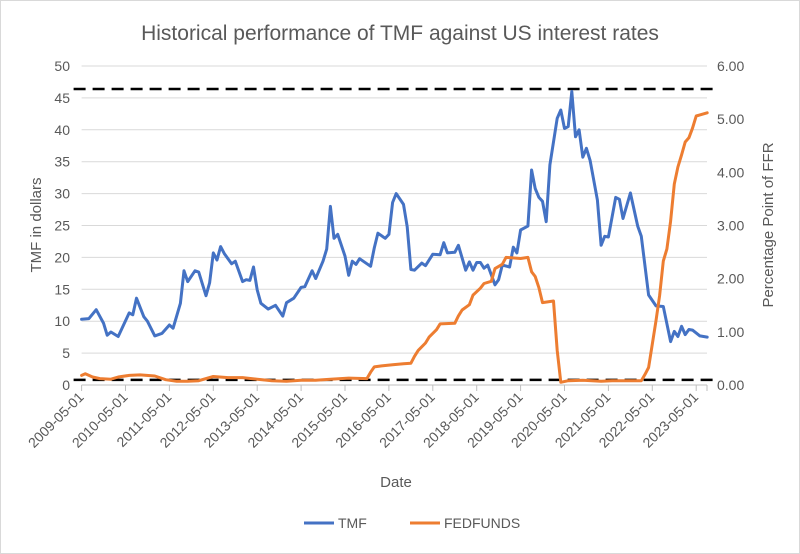 Image resolution: width=800 pixels, height=554 pixels. Describe the element at coordinates (36, 224) in the screenshot. I see `y-axis-label: TMF in dollars` at that location.